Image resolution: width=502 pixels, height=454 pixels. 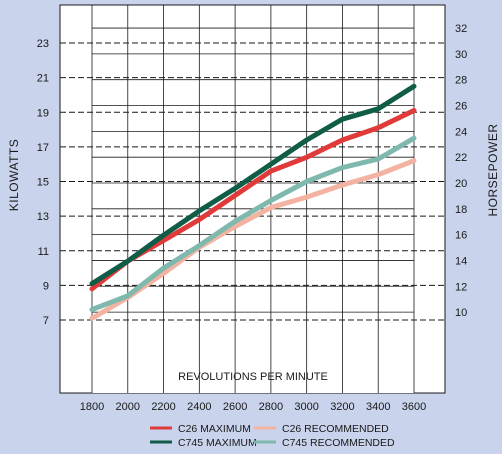 I want to click on x-axis-label-box, so click(x=253, y=375).